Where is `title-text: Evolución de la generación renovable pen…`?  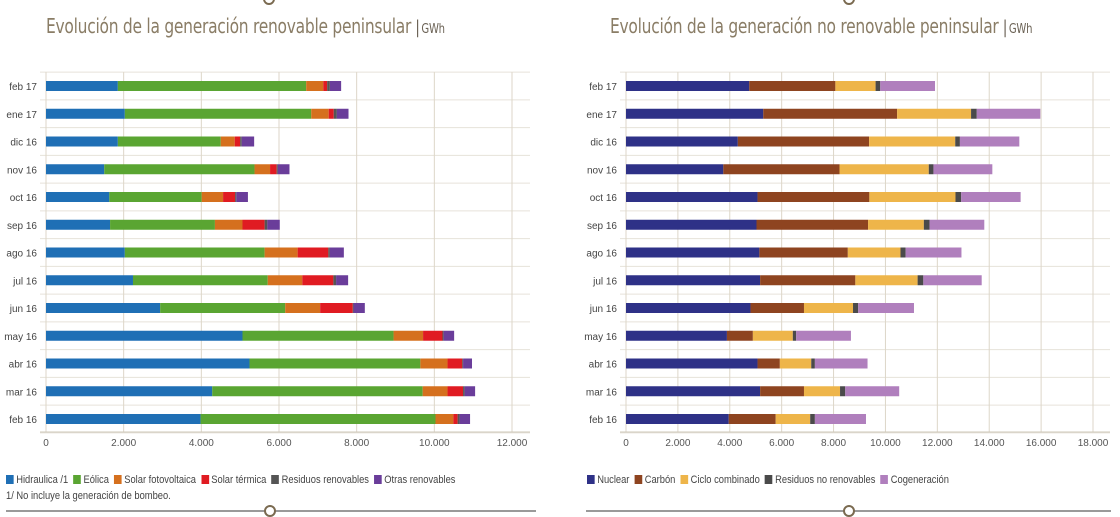
title-text: Evolución de la generación renovable pen… is located at coordinates (229, 26).